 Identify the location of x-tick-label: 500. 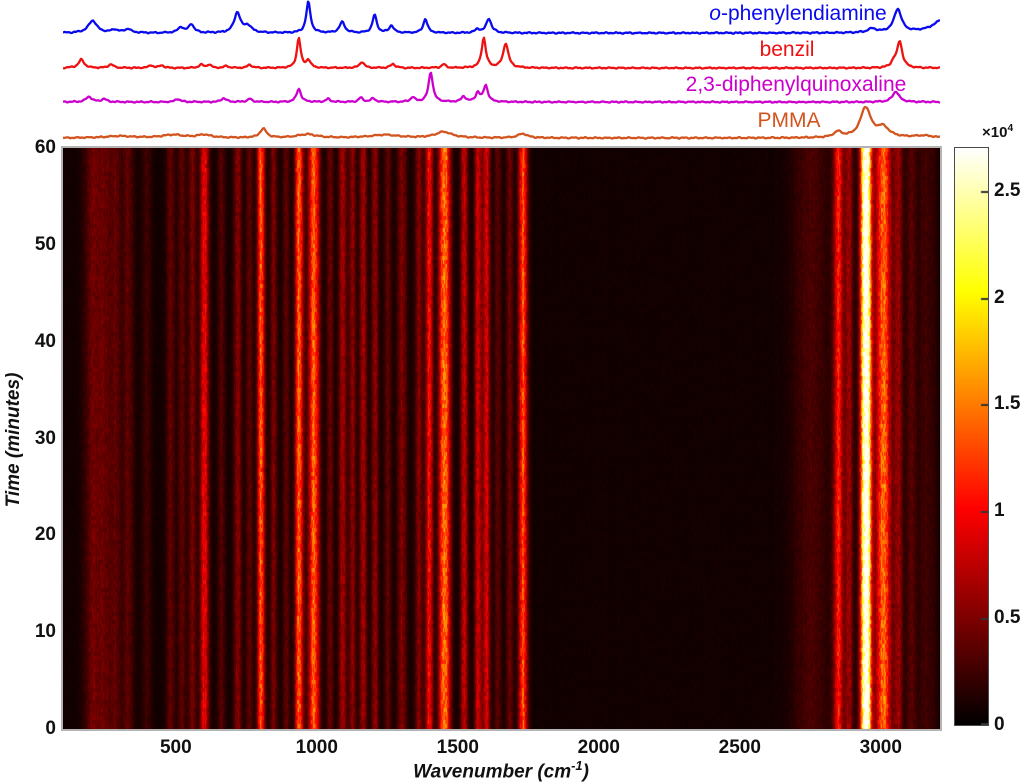
(175, 747).